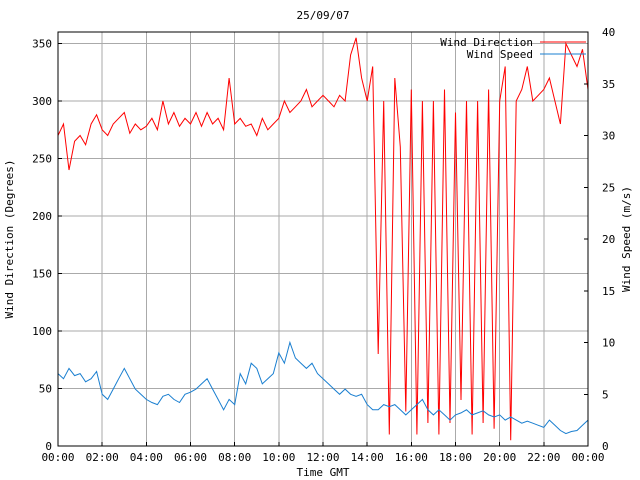 This screenshot has height=480, width=640. What do you see at coordinates (608, 343) in the screenshot?
I see `y-right-tick-label: 10` at bounding box center [608, 343].